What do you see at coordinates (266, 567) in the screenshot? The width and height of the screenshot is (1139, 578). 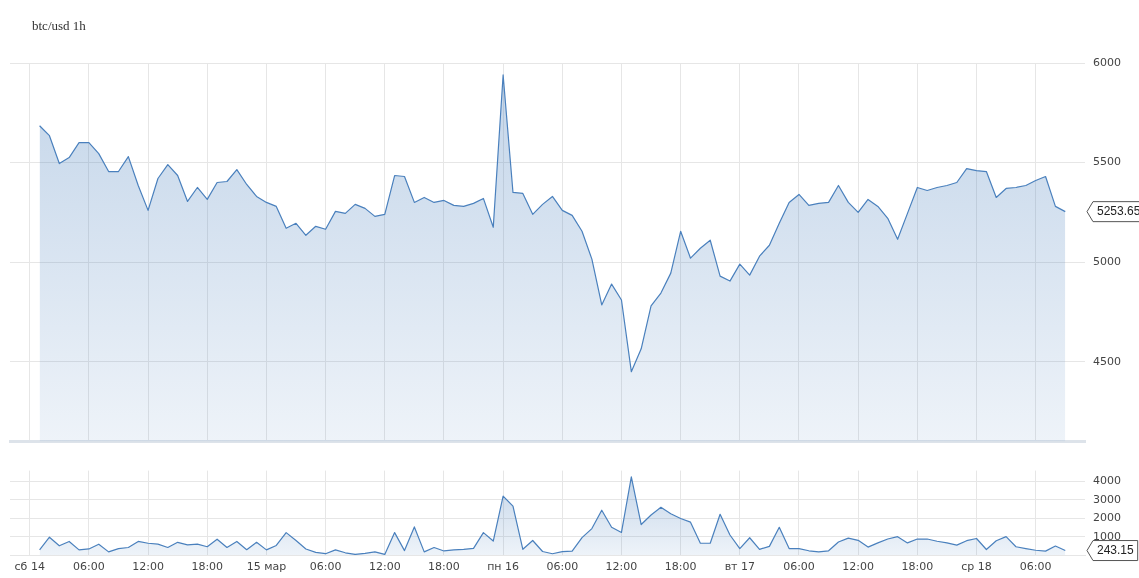 I see `x-tick-label: 15 мар` at bounding box center [266, 567].